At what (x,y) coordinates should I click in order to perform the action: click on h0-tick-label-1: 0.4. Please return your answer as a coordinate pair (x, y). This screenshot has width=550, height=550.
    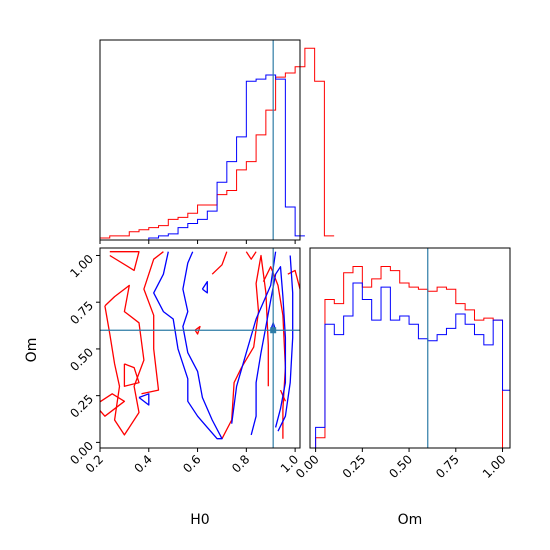
    Looking at the image, I should click on (143, 463).